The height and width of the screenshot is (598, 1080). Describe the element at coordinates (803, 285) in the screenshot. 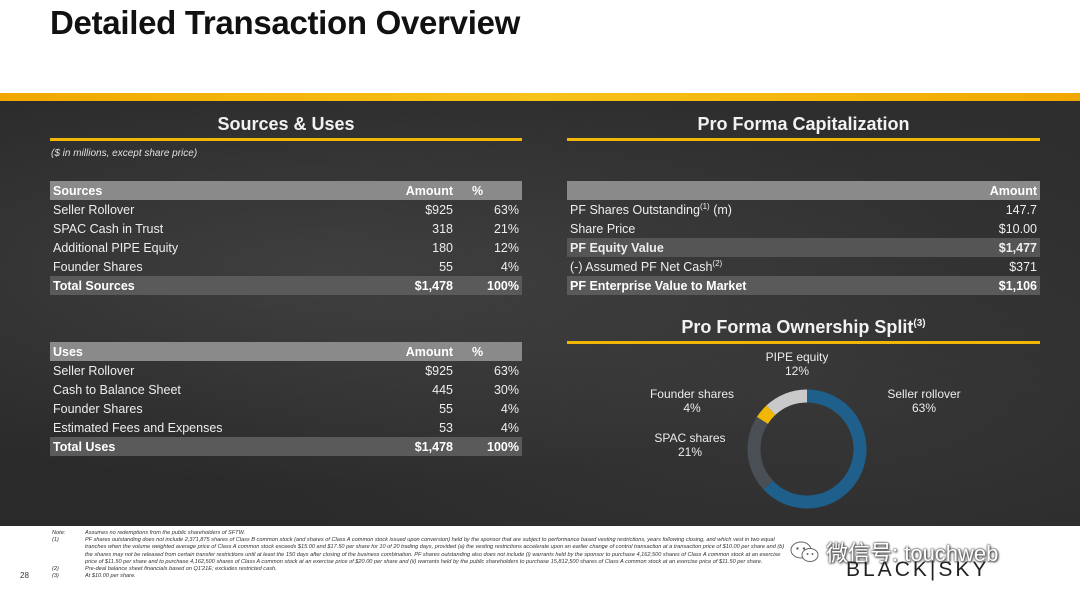

I see `table-row: PF Enterprise Value to Market $1,106` at that location.